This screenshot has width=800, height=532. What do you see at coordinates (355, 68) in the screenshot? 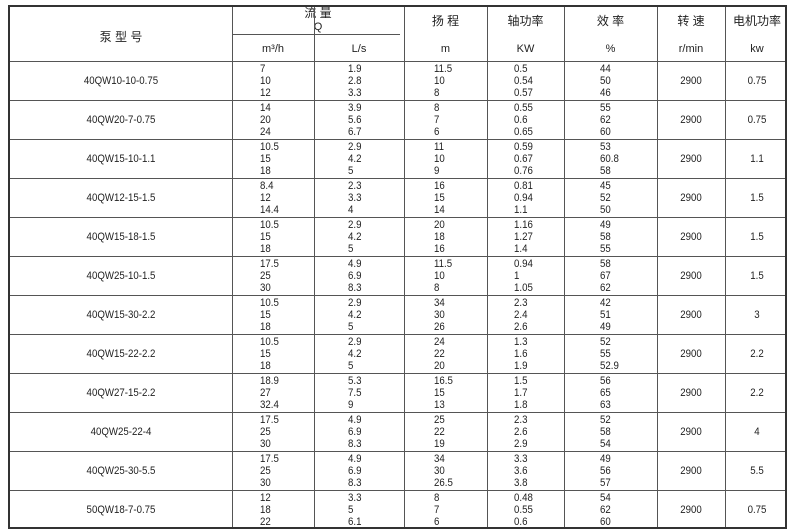
I see `flow-ls: 1.9` at bounding box center [355, 68].